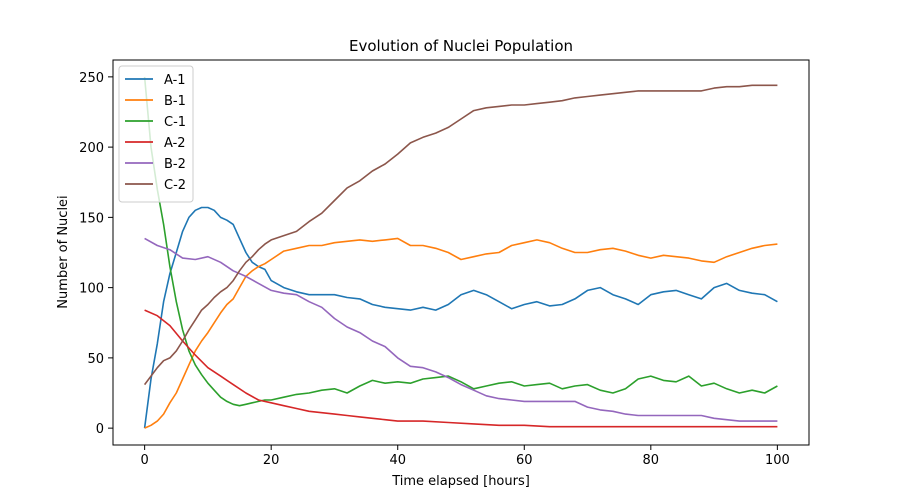 This screenshot has width=900, height=500. What do you see at coordinates (100, 429) in the screenshot?
I see `y-tick-label: 0` at bounding box center [100, 429].